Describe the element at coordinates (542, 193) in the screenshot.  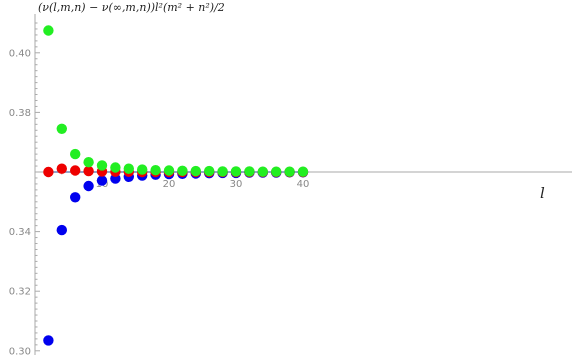
I see `x-axis-title: l` at that location.